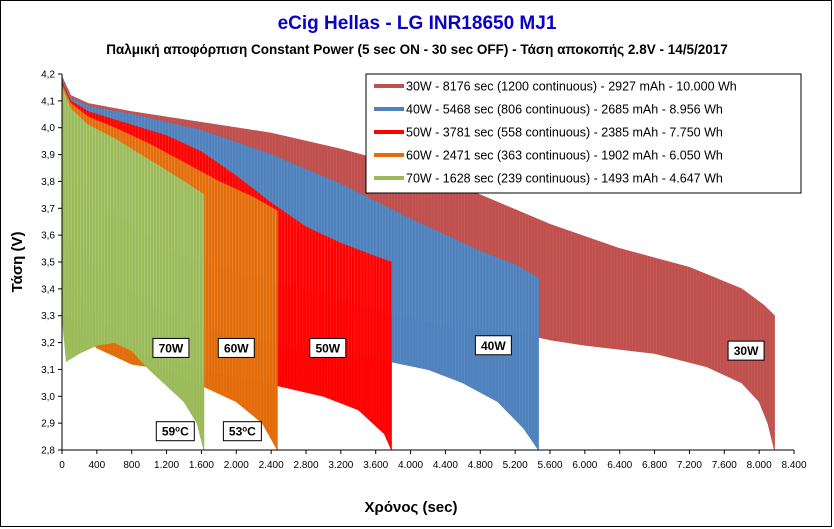 Image resolution: width=834 pixels, height=529 pixels. I want to click on annotation-label: 50W, so click(328, 347).